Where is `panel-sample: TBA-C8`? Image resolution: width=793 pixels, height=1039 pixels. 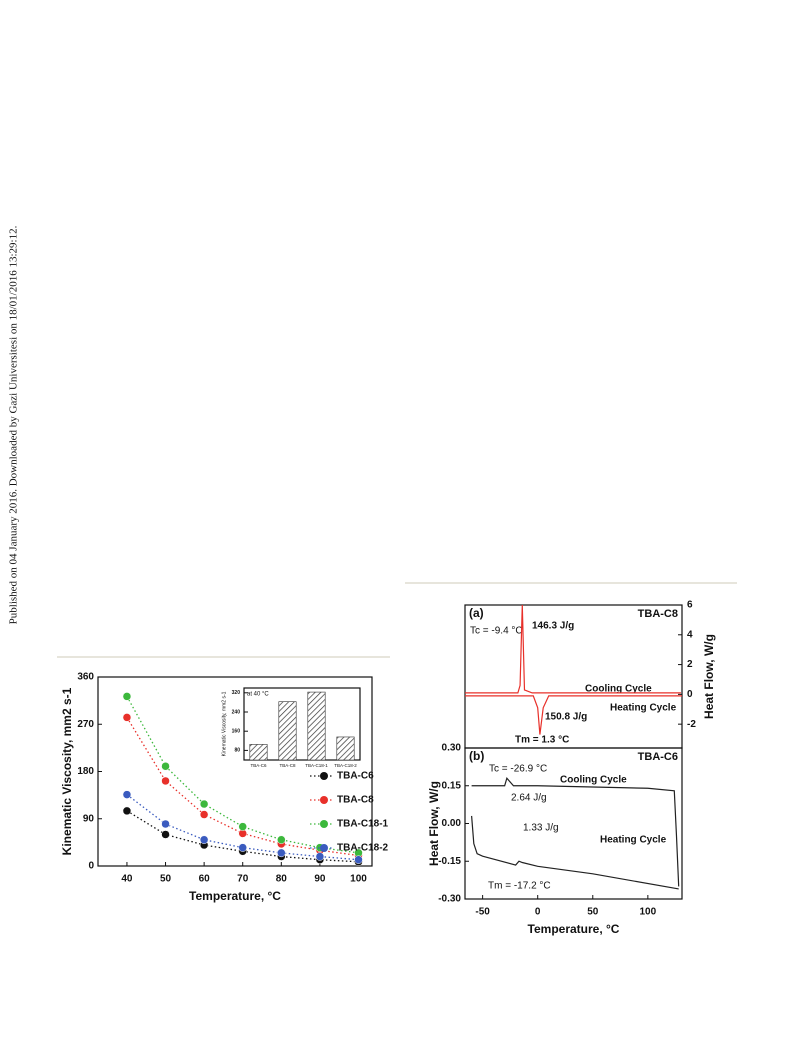 panel-sample: TBA-C8 is located at coordinates (658, 614).